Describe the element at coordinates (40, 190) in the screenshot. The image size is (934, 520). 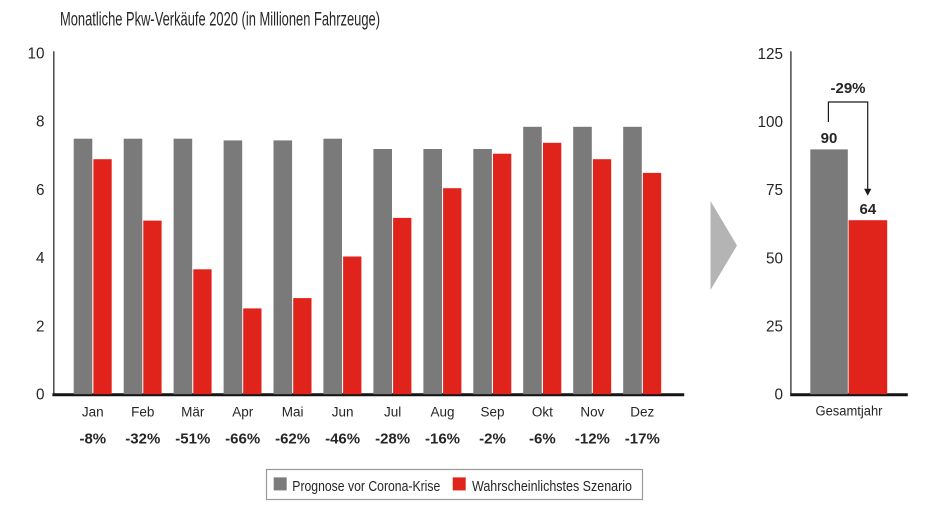
I see `svg-text: 6` at that location.